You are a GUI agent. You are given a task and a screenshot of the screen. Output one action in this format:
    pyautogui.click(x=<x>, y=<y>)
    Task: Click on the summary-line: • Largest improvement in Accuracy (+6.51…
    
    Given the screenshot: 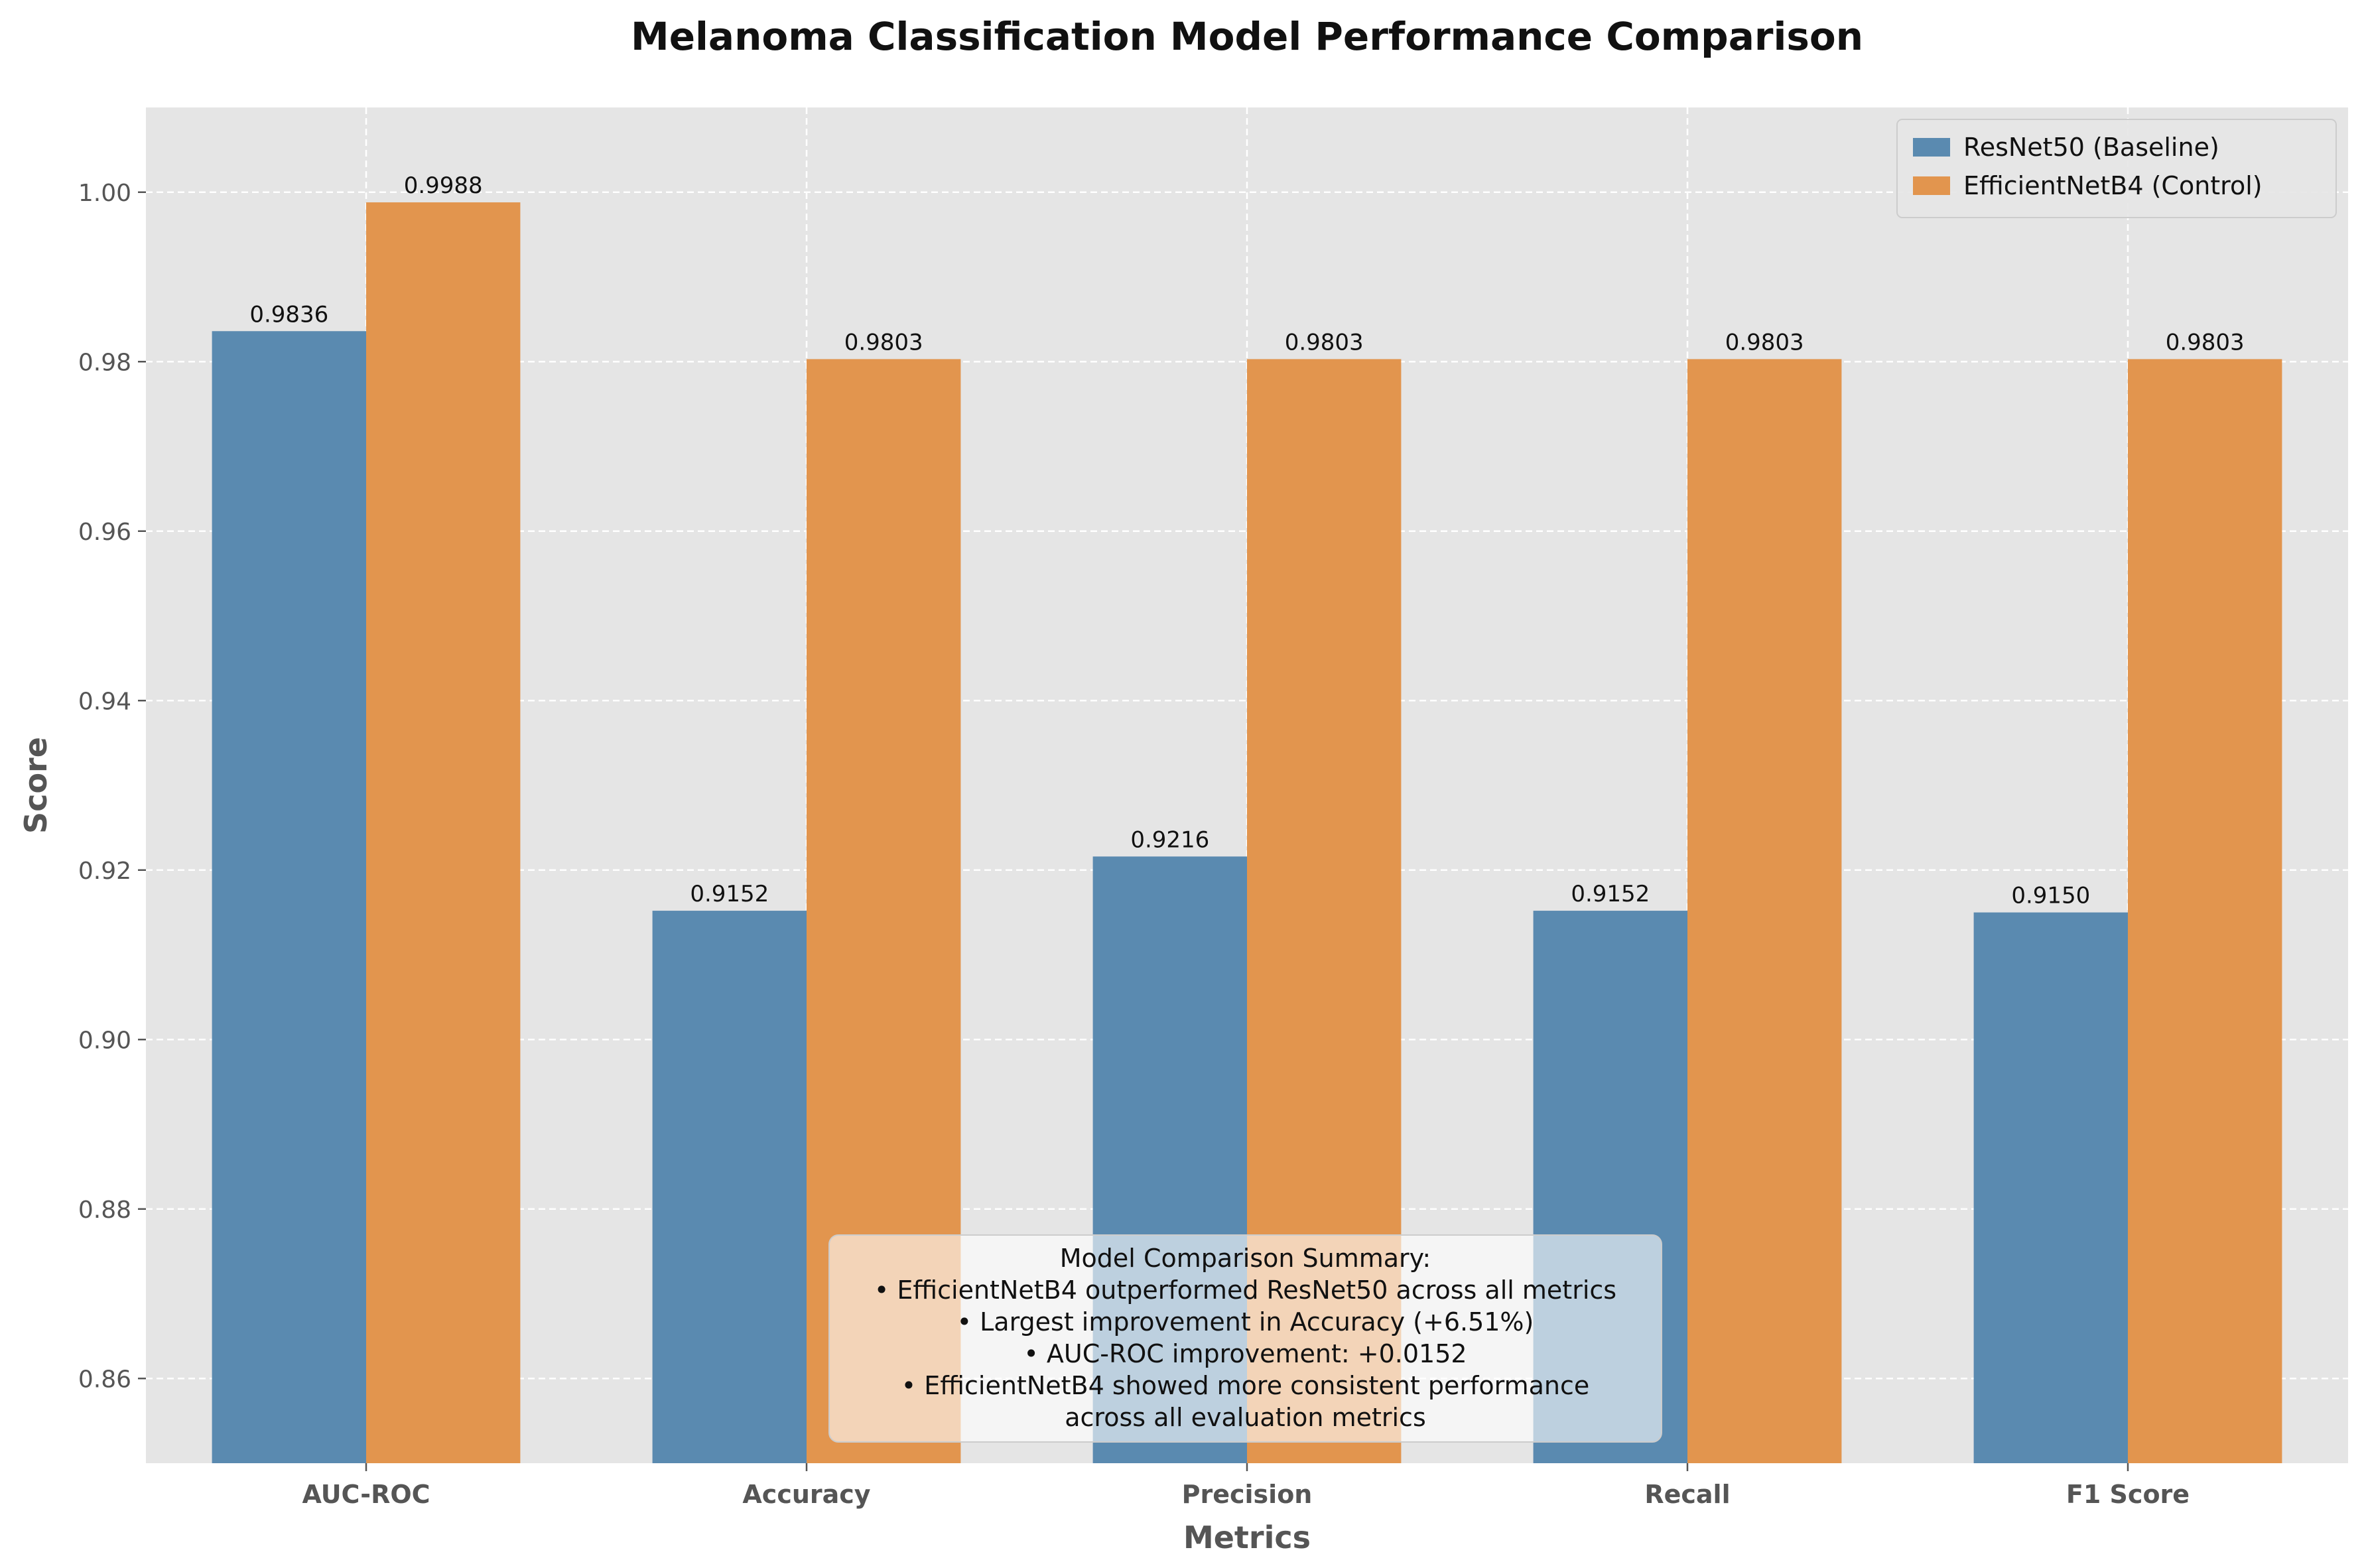 What is the action you would take?
    pyautogui.click(x=1245, y=1322)
    